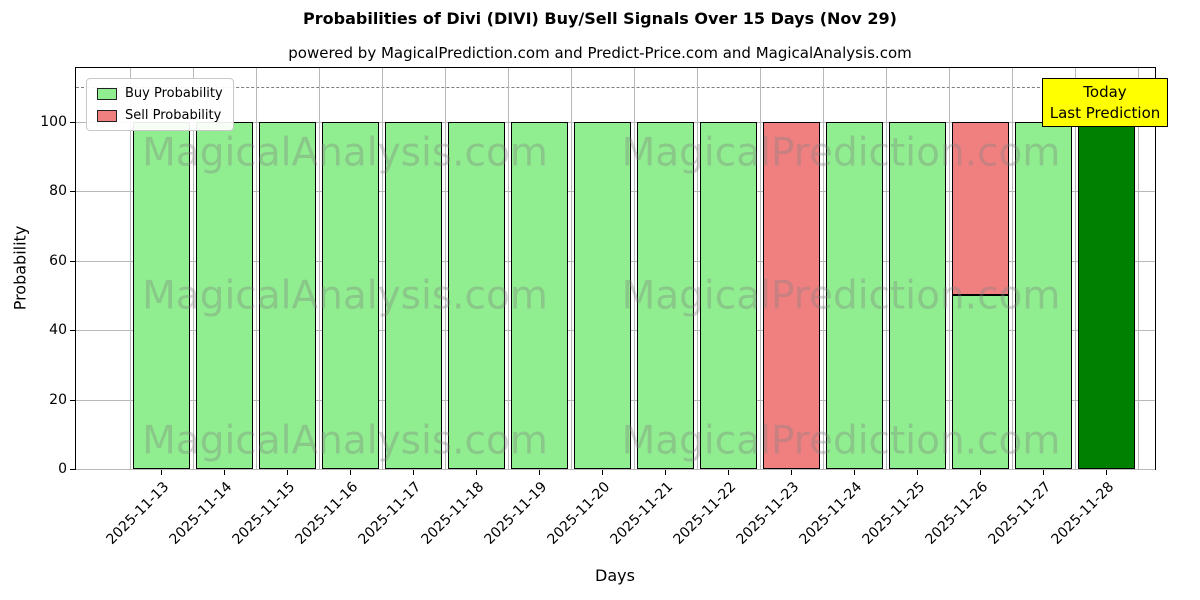 This screenshot has width=1200, height=600. I want to click on legend: Buy Probability Sell Probability, so click(160, 104).